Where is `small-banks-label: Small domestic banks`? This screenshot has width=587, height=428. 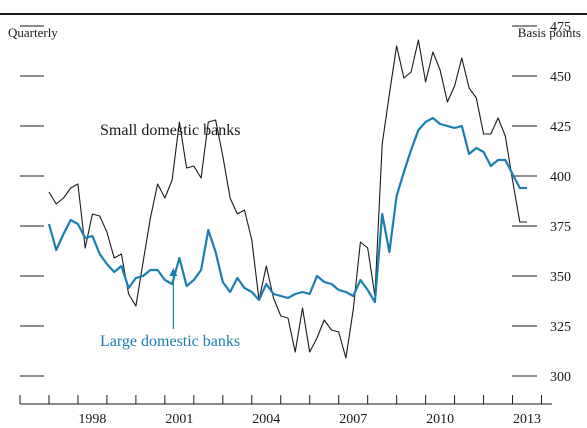
small-banks-label: Small domestic banks is located at coordinates (170, 130).